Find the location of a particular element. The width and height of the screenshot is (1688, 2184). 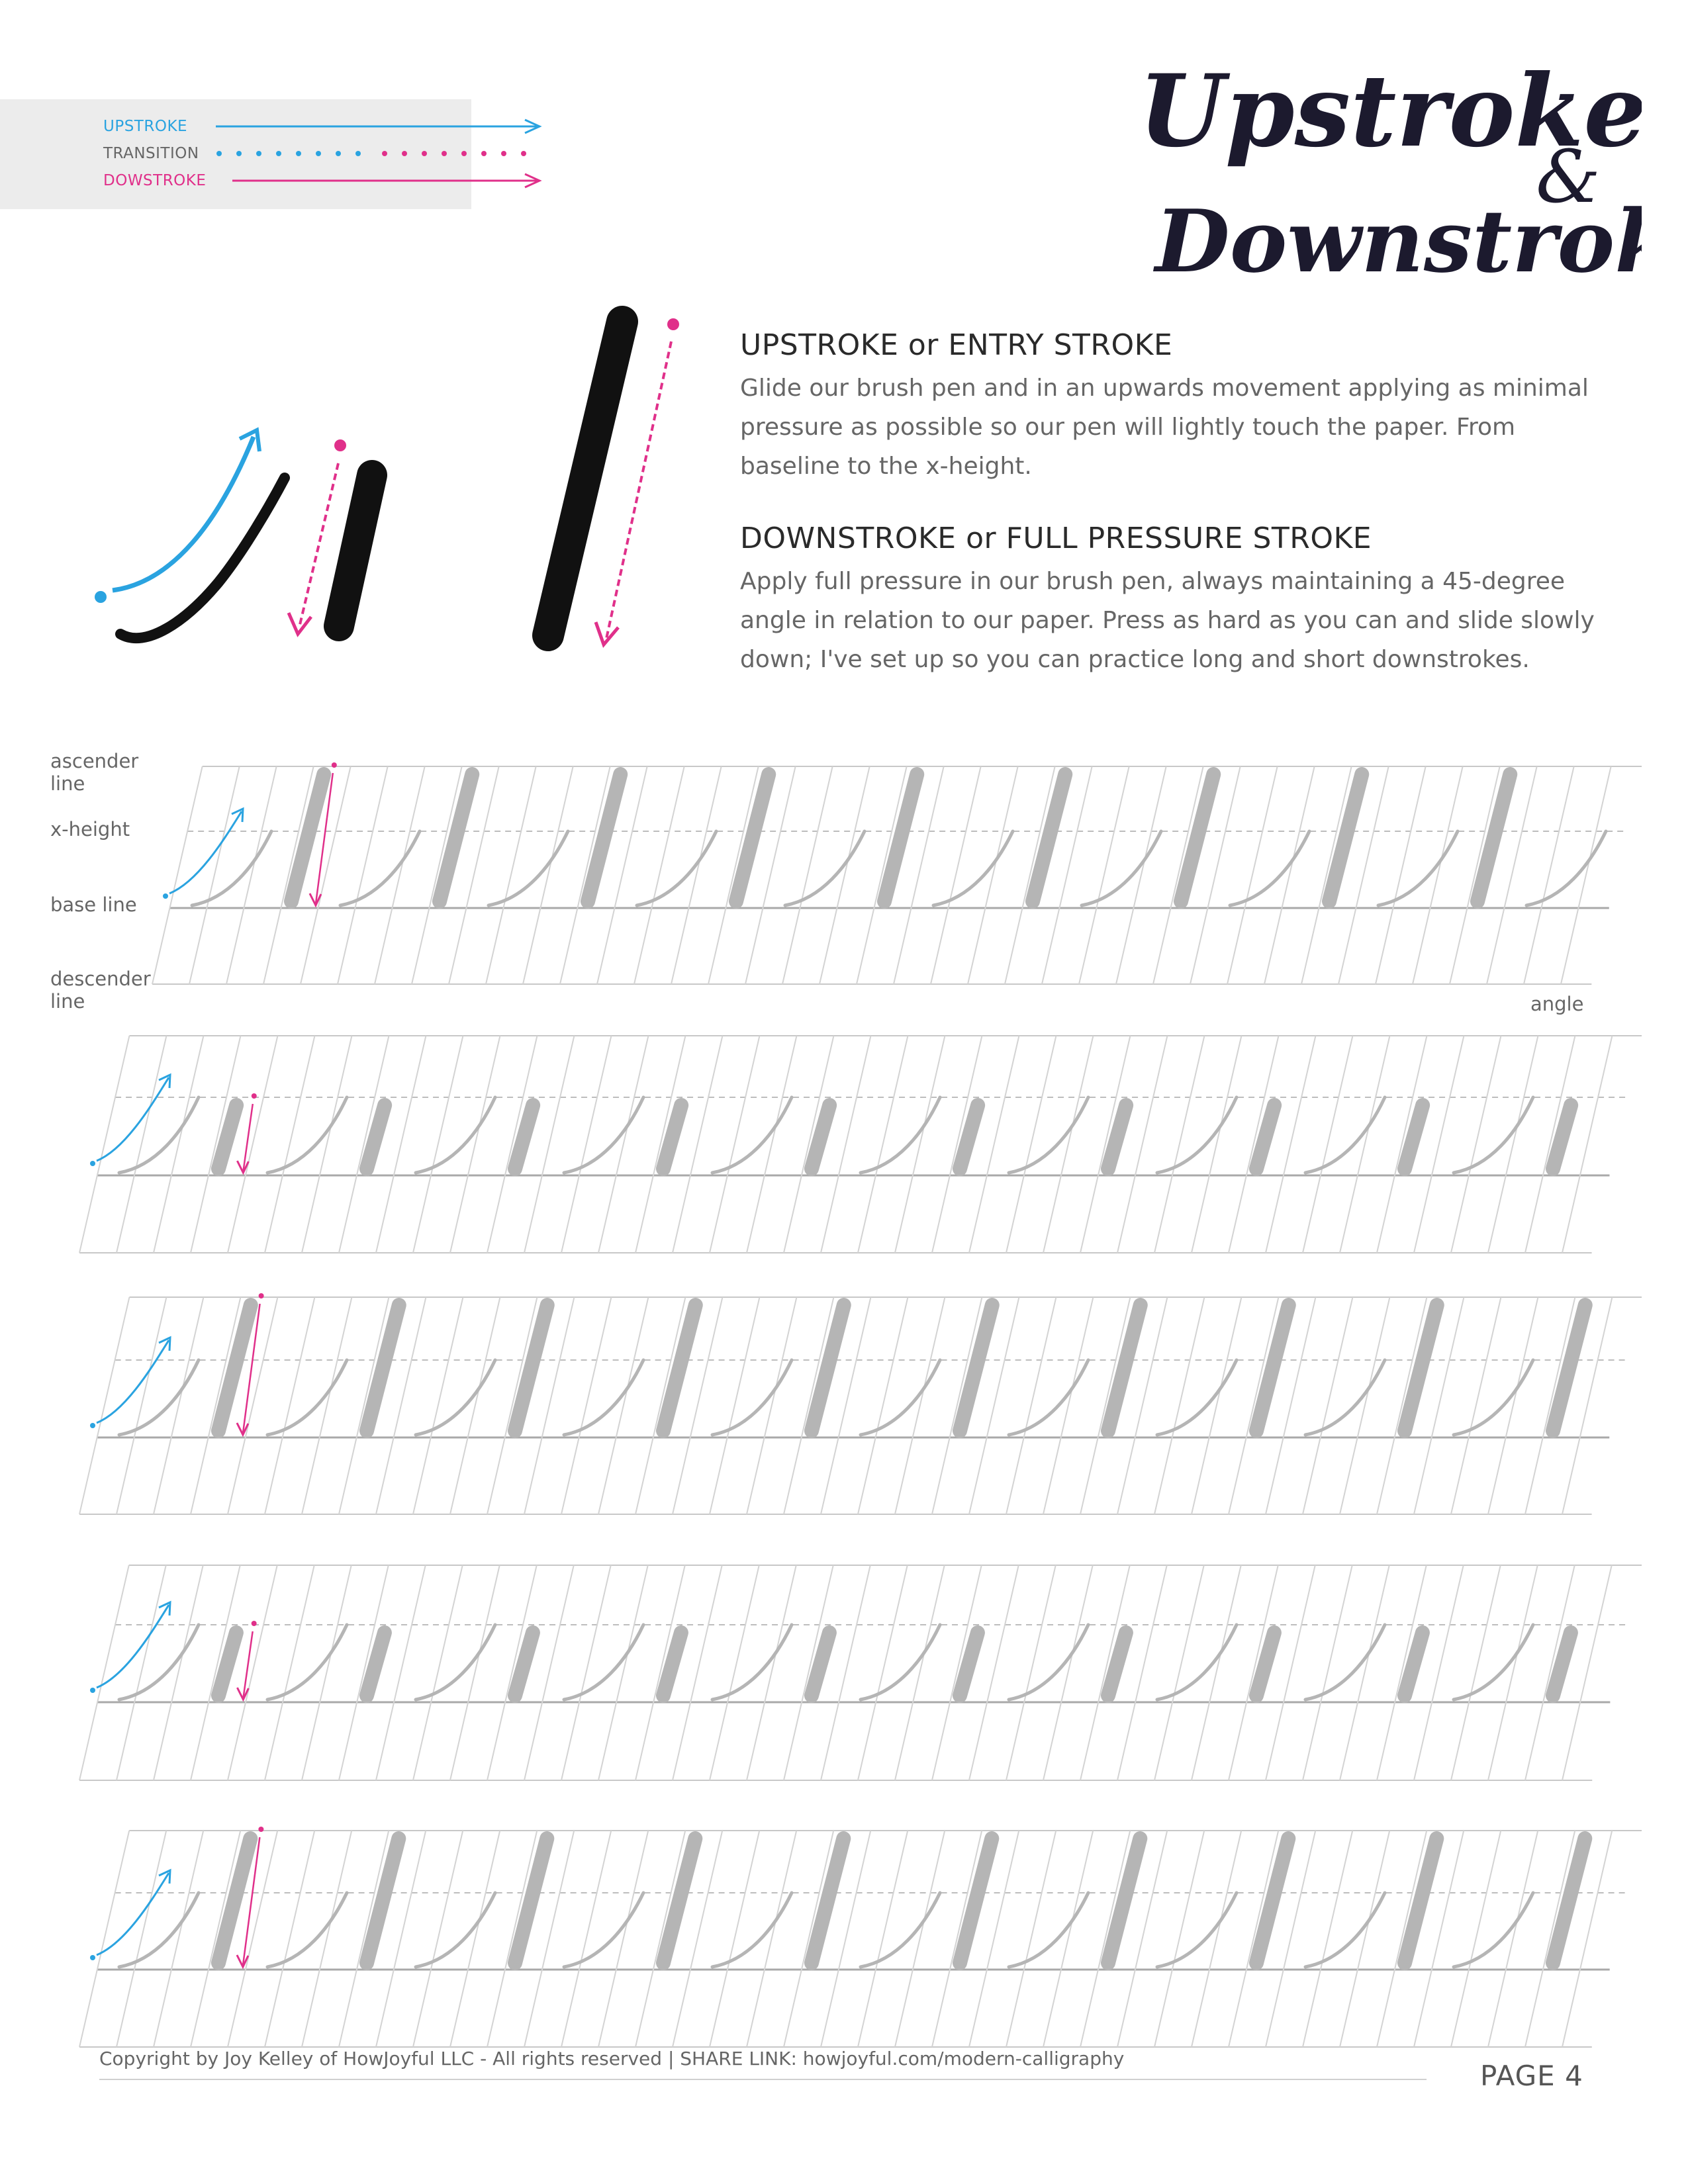

row-2-upstroke-arrowhead is located at coordinates (164, 1081).